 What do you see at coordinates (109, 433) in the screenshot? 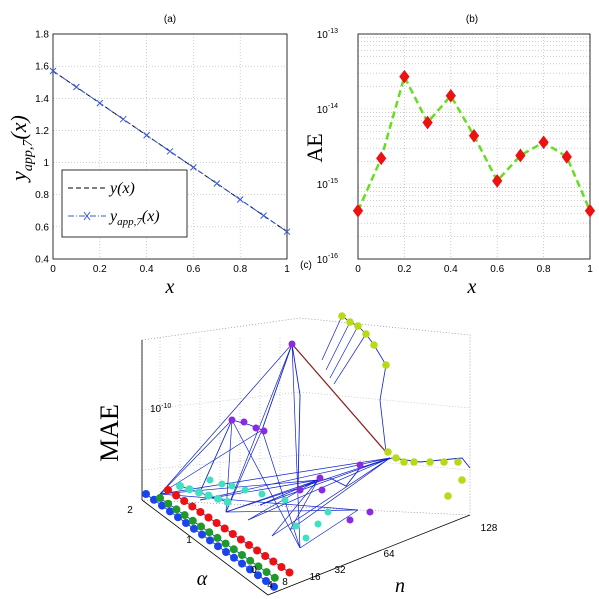
I see `panel-c-zlabel: MAE` at bounding box center [109, 433].